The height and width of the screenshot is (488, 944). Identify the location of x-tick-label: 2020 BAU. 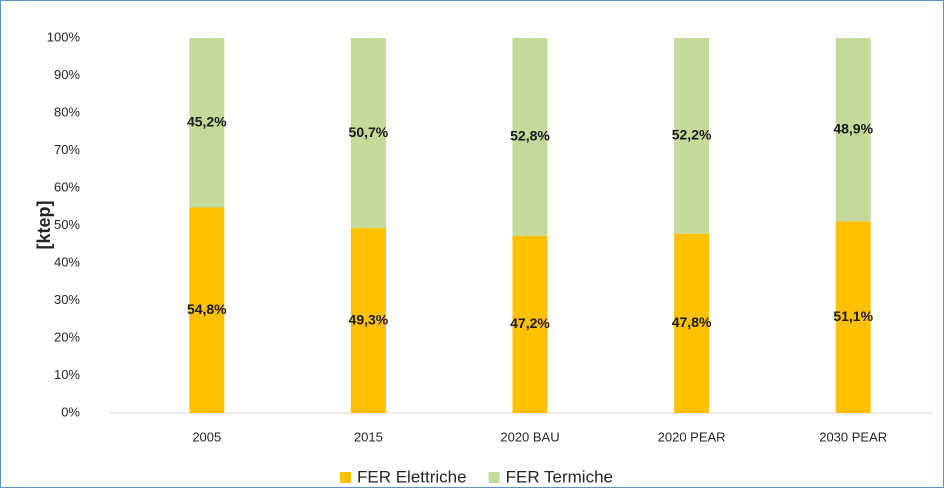
(529, 436).